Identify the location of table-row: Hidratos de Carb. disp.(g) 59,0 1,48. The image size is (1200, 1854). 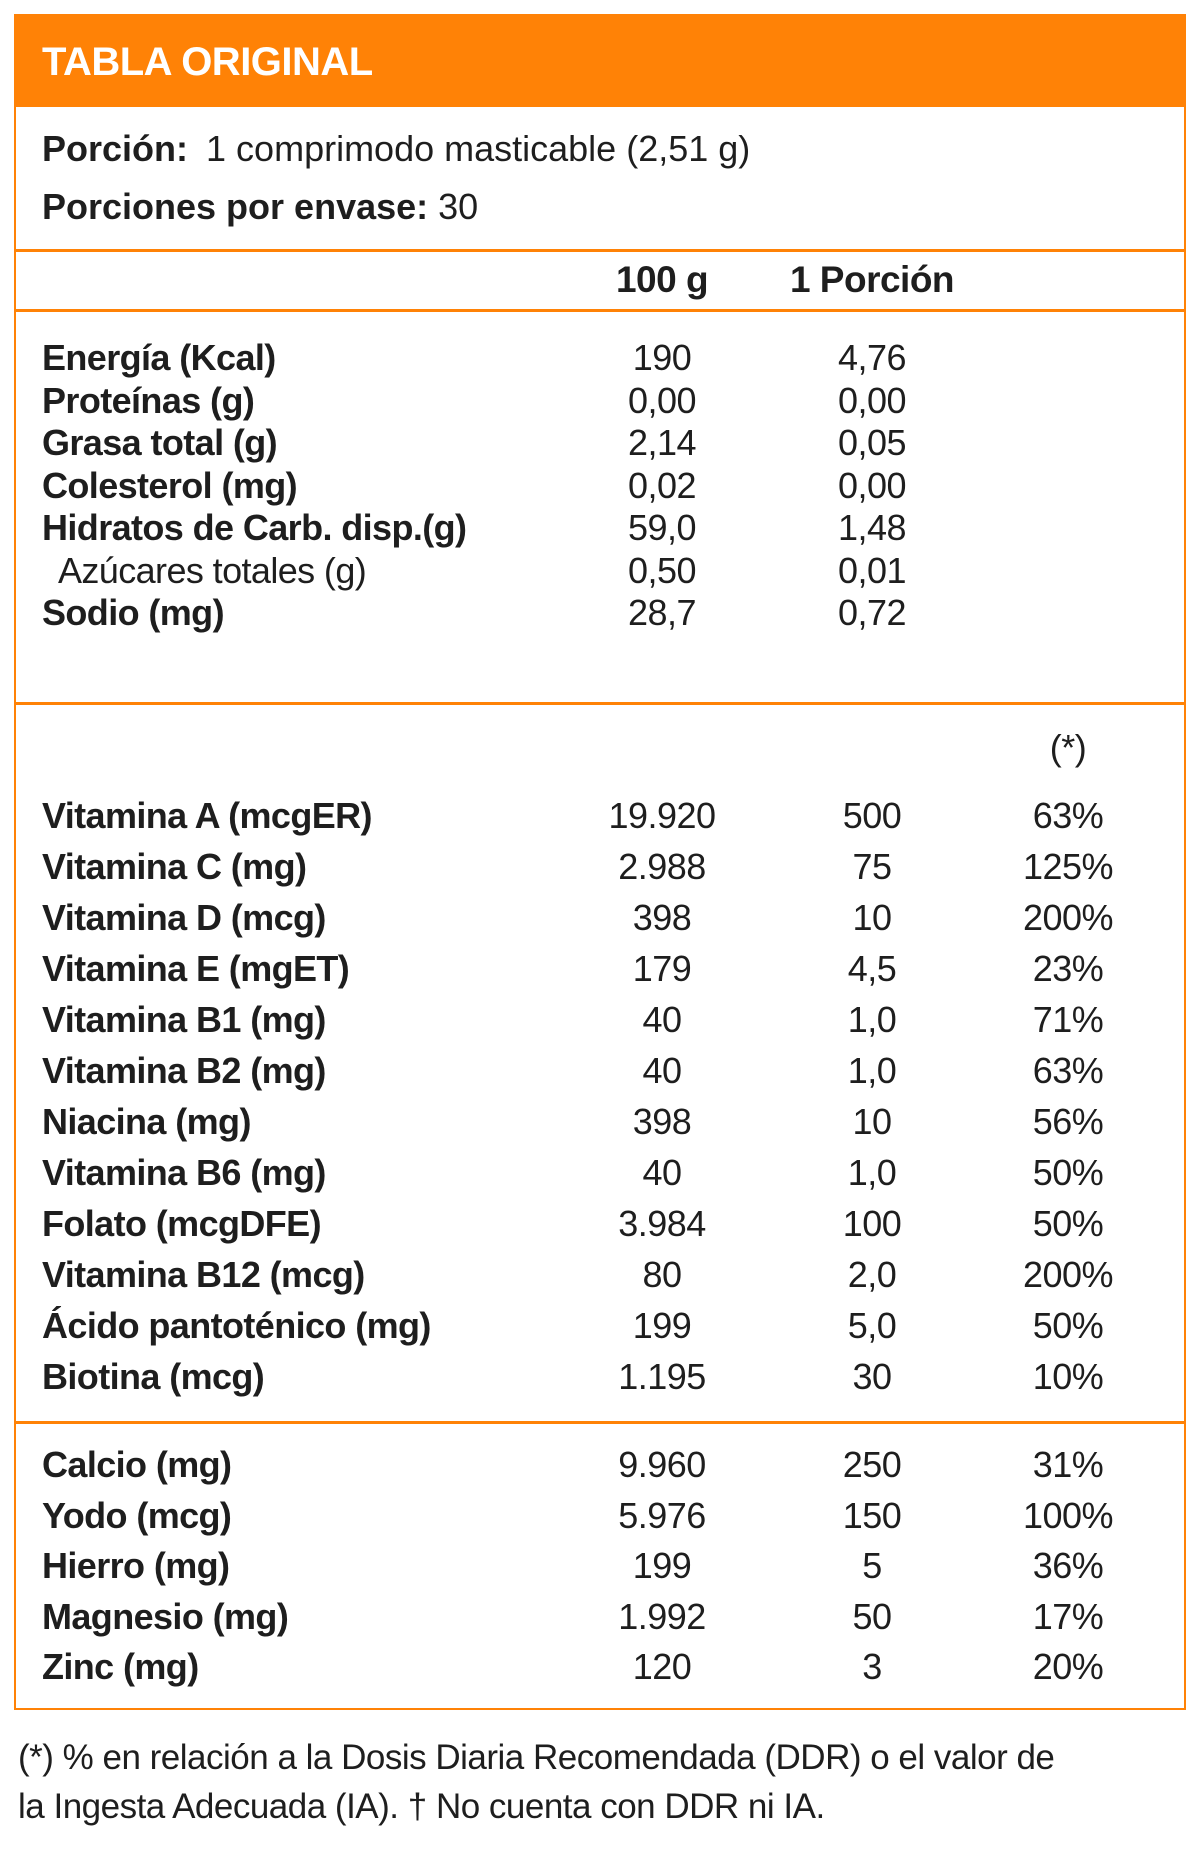
(600, 528).